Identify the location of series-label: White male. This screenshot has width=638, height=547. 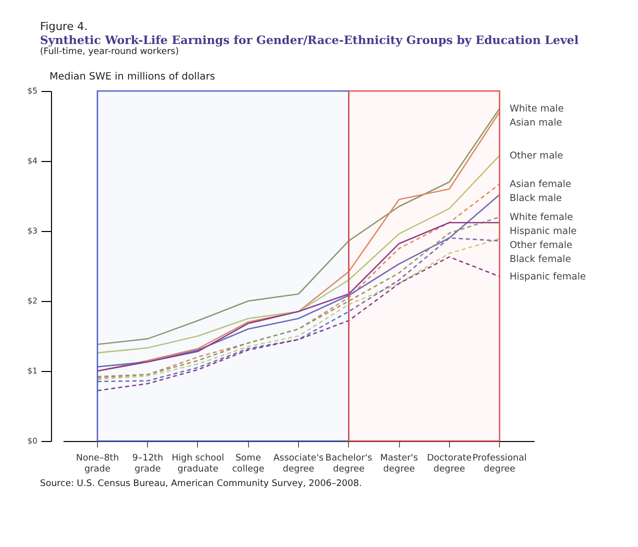
(537, 109).